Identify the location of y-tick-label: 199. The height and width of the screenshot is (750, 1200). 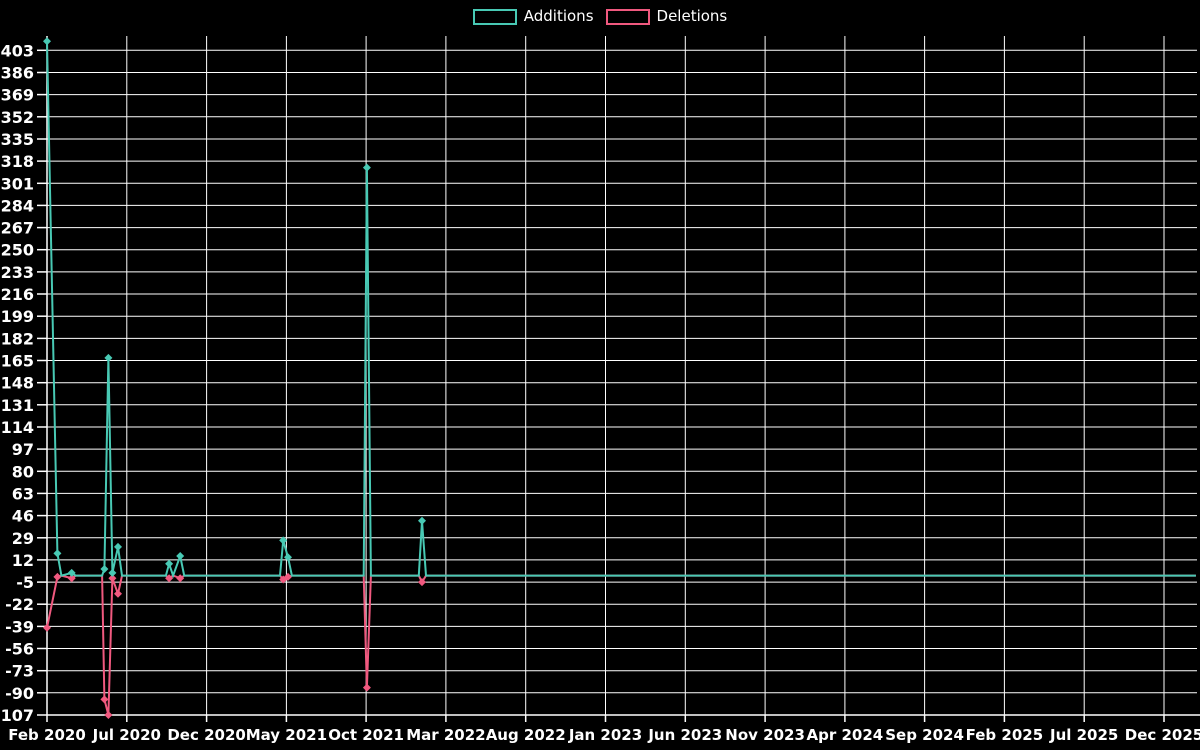
(17, 316).